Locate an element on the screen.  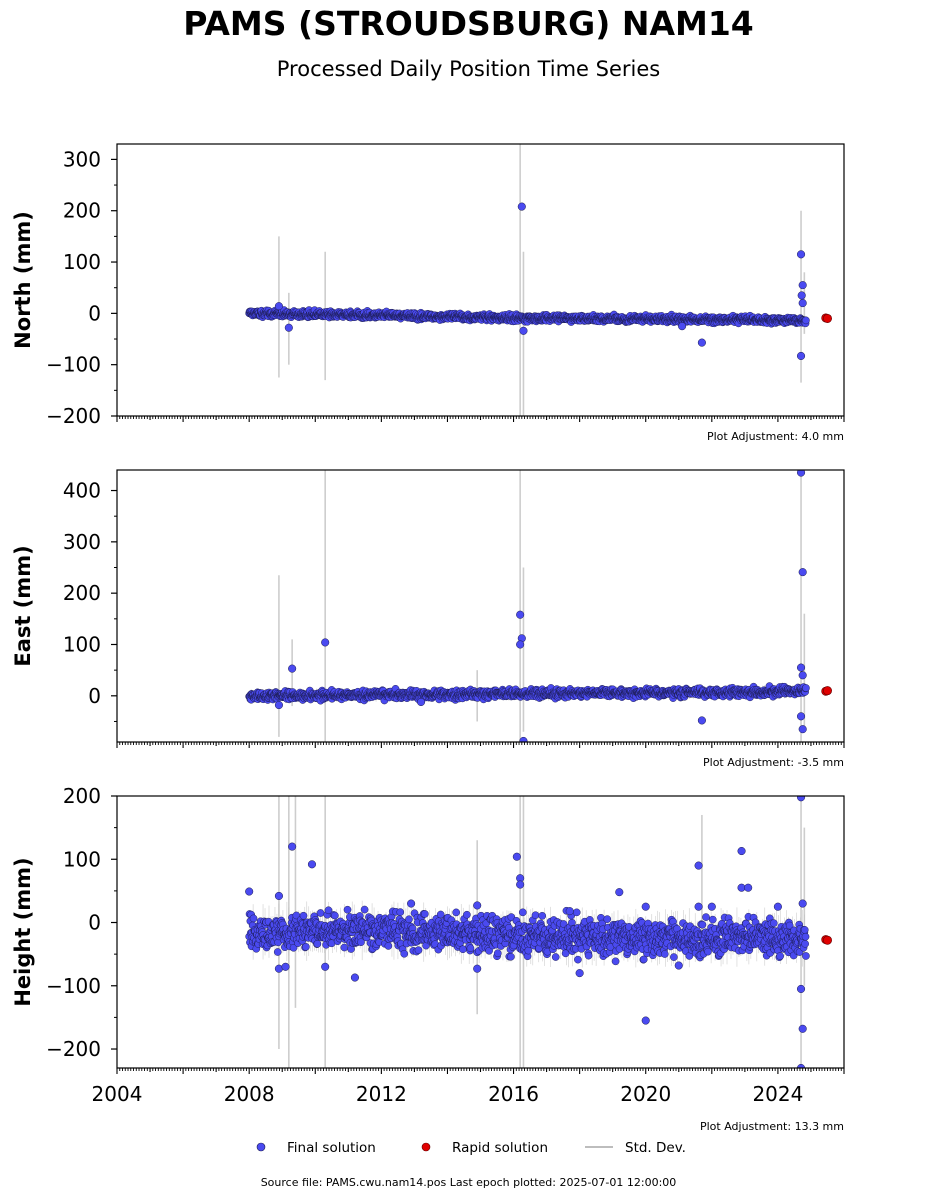
y-tick-label: −100 is located at coordinates (73, 365).